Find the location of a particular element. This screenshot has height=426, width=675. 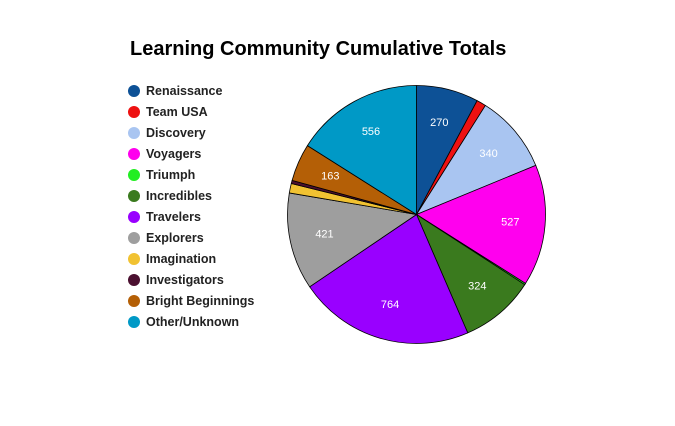

pie-slice-discovery is located at coordinates (476, 160).